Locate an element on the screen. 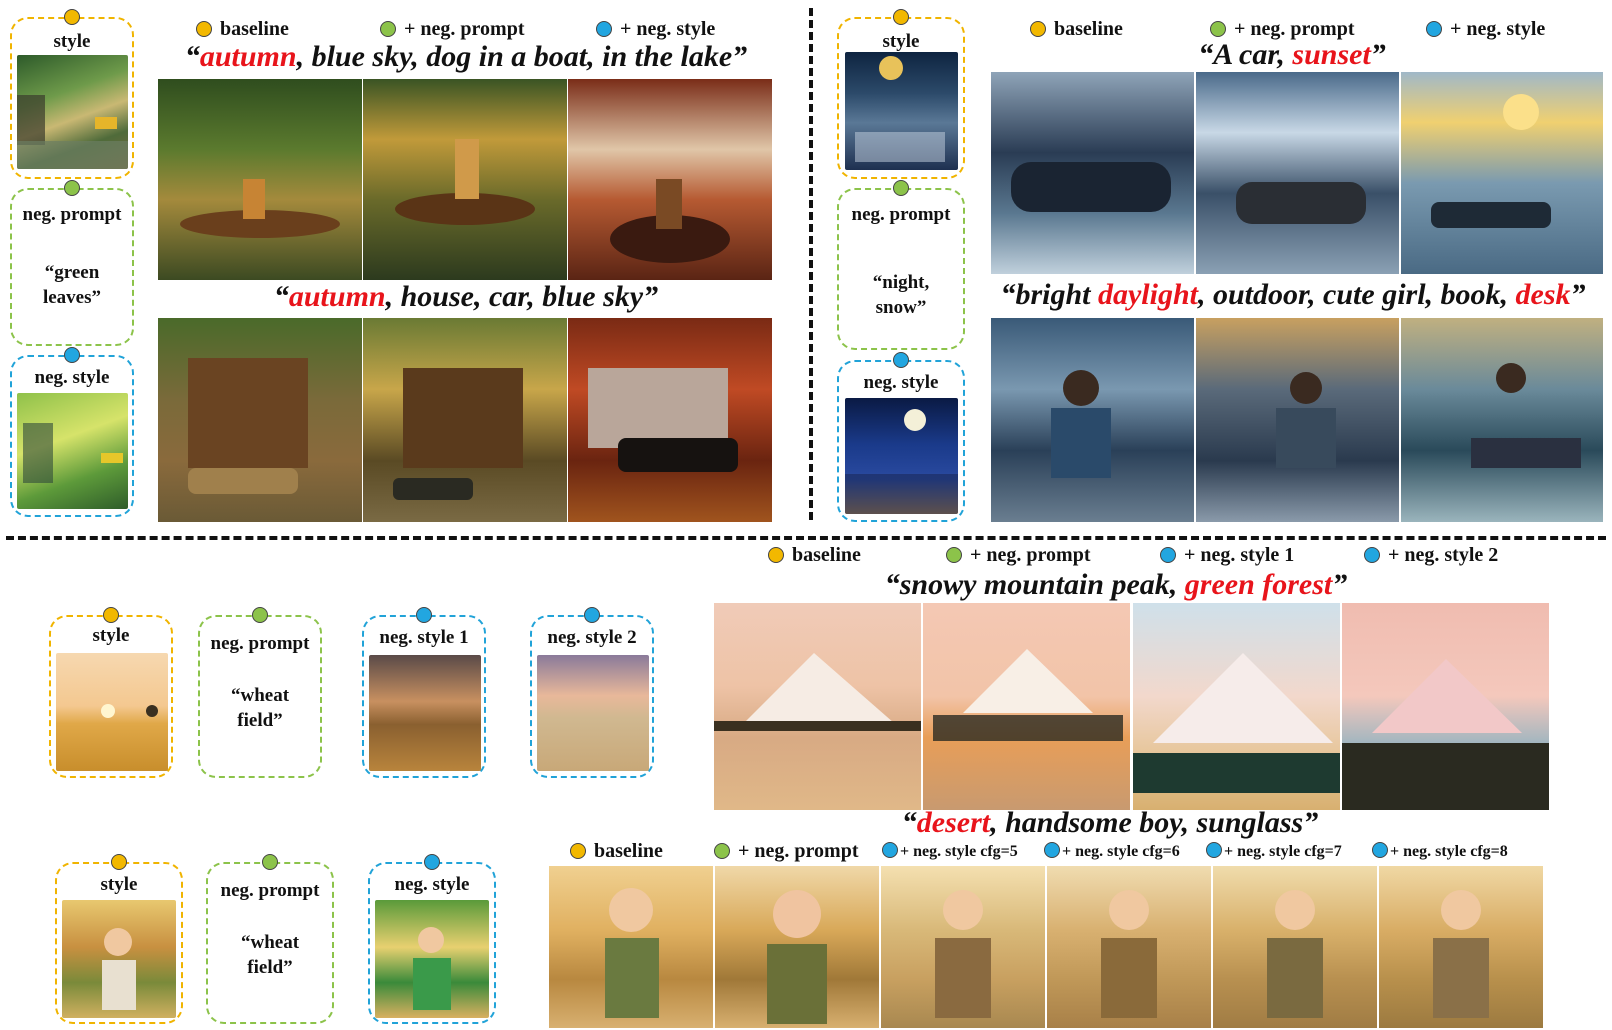 This screenshot has height=1030, width=1612. neg-style-2-card: neg. style 2 is located at coordinates (592, 692).